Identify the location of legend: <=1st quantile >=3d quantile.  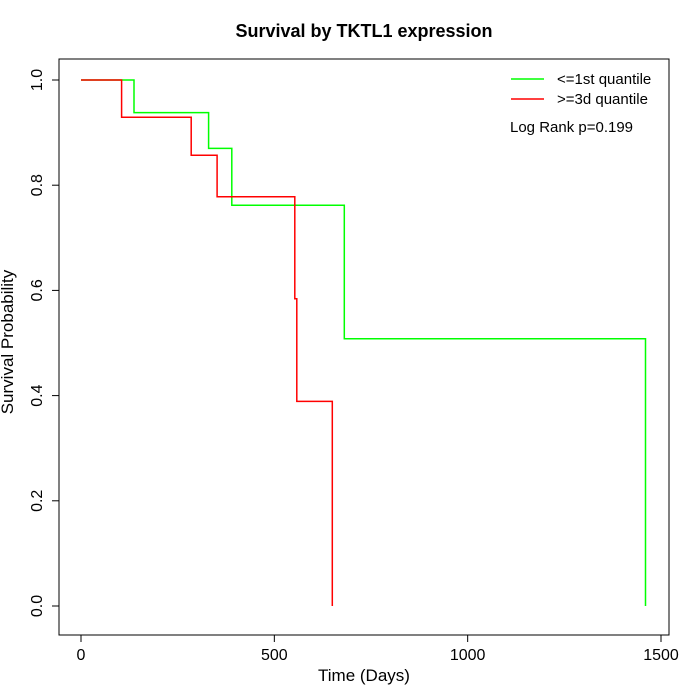
(581, 89).